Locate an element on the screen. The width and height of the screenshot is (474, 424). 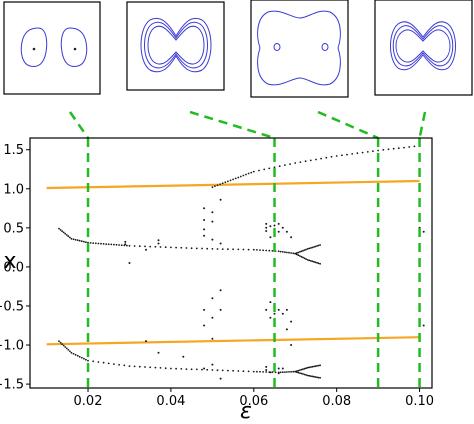
inset-1-left-point is located at coordinates (34, 49).